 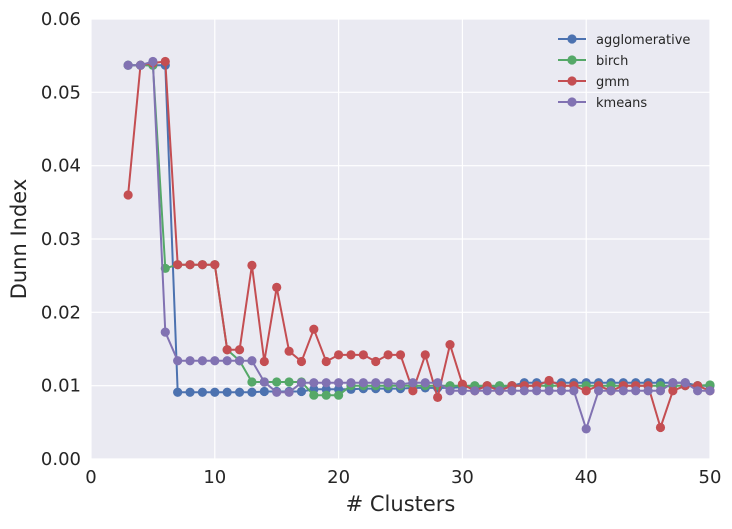 I want to click on x-axis-title: # Clusters, so click(x=401, y=504).